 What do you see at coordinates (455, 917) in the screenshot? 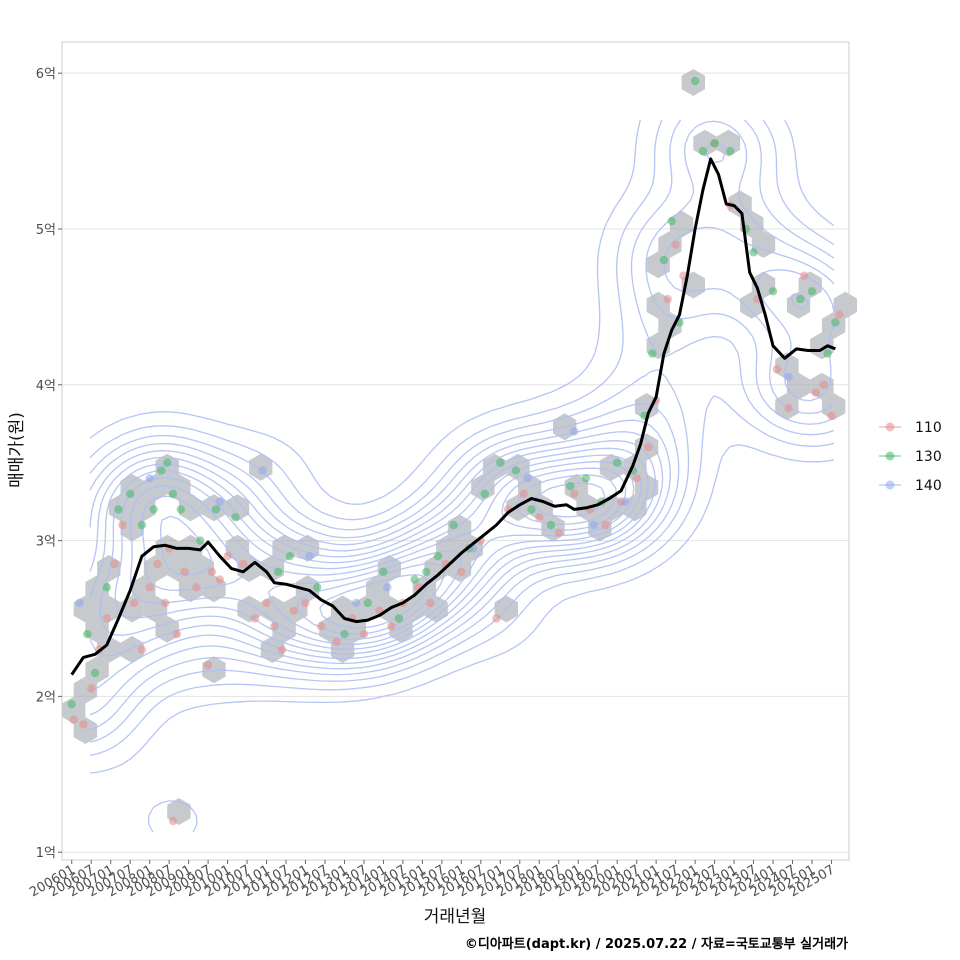
I see `x-axis-title: 거래년월` at bounding box center [455, 917].